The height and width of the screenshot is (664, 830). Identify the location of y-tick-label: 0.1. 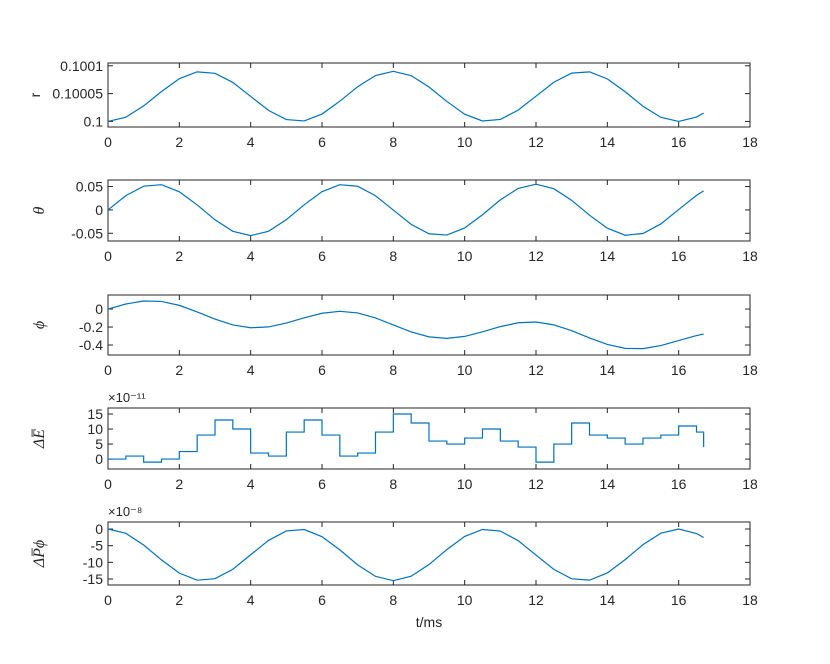
(94, 121).